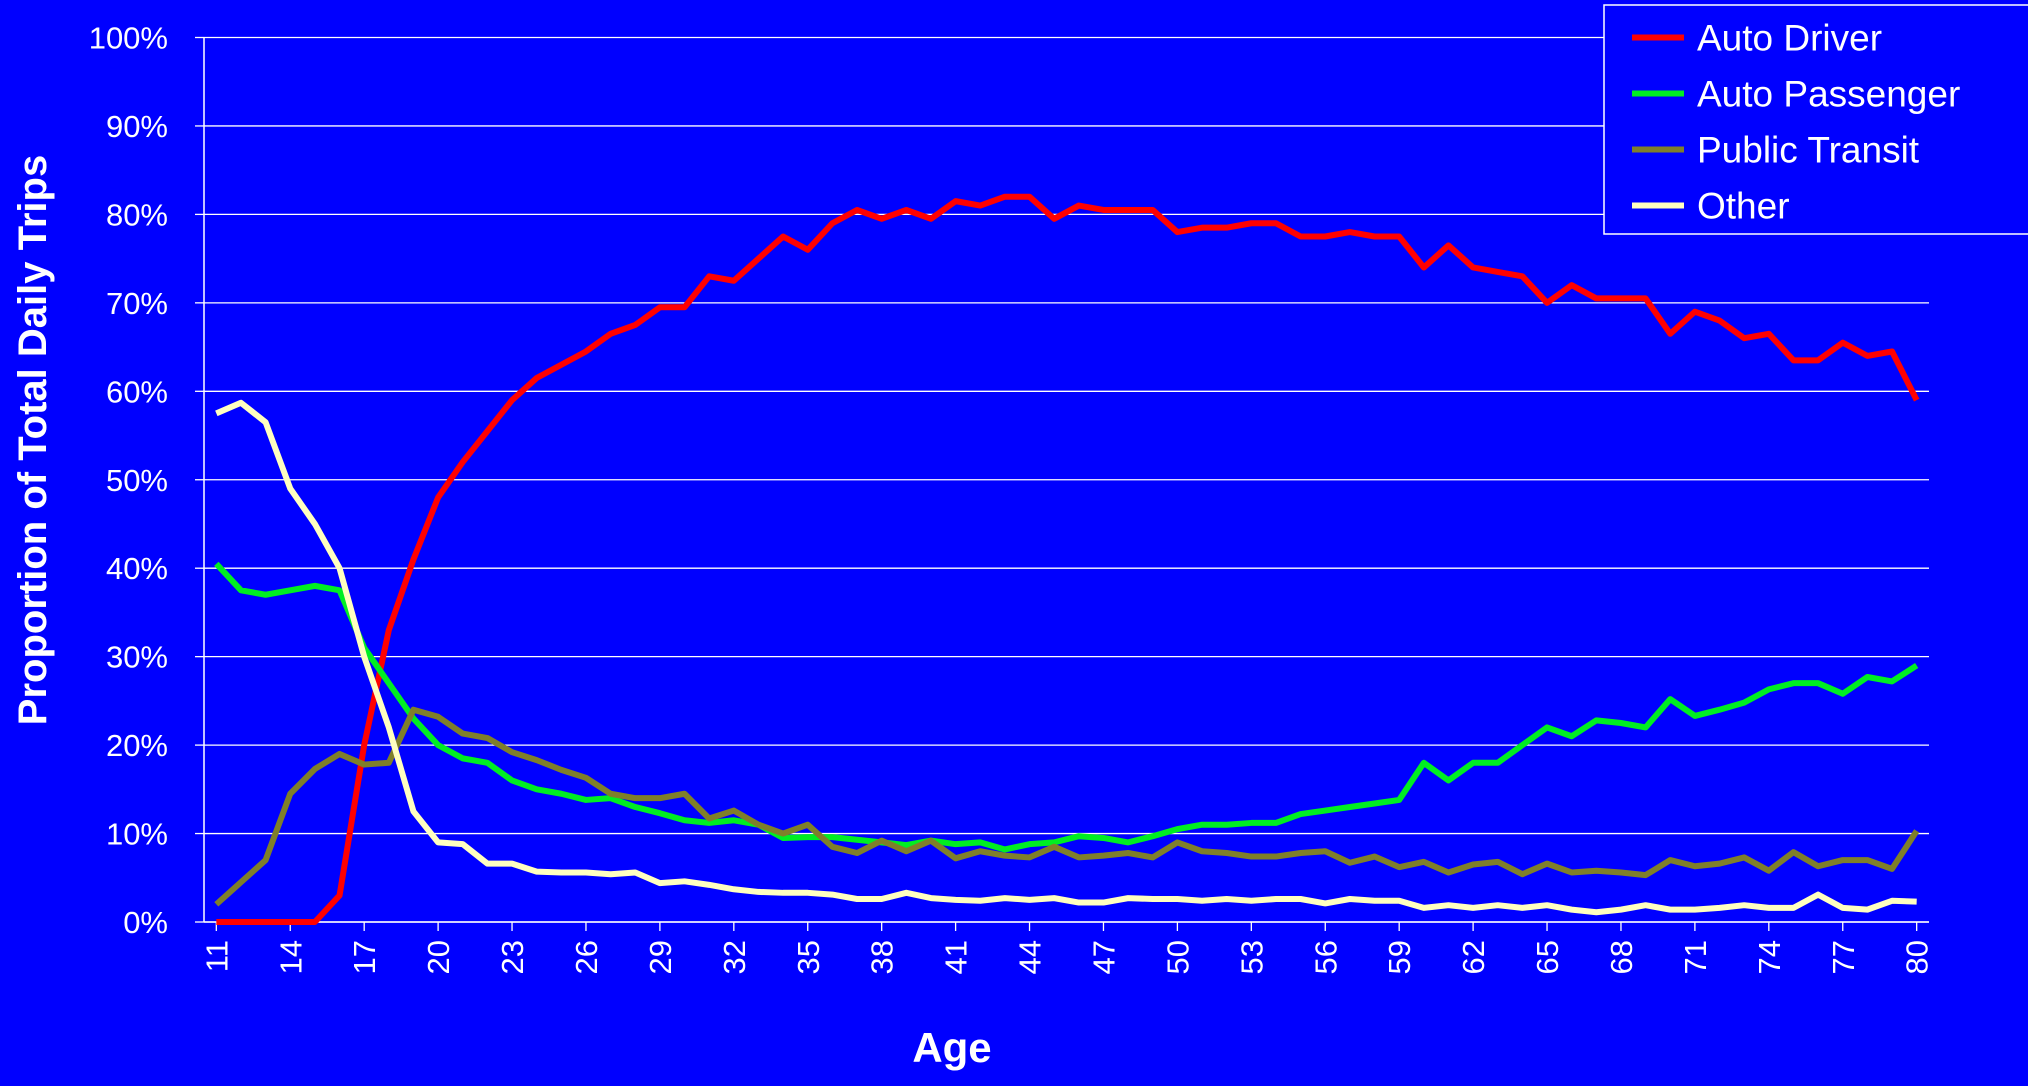 The width and height of the screenshot is (2028, 1086). What do you see at coordinates (1547, 957) in the screenshot?
I see `x-tick-label: 65` at bounding box center [1547, 957].